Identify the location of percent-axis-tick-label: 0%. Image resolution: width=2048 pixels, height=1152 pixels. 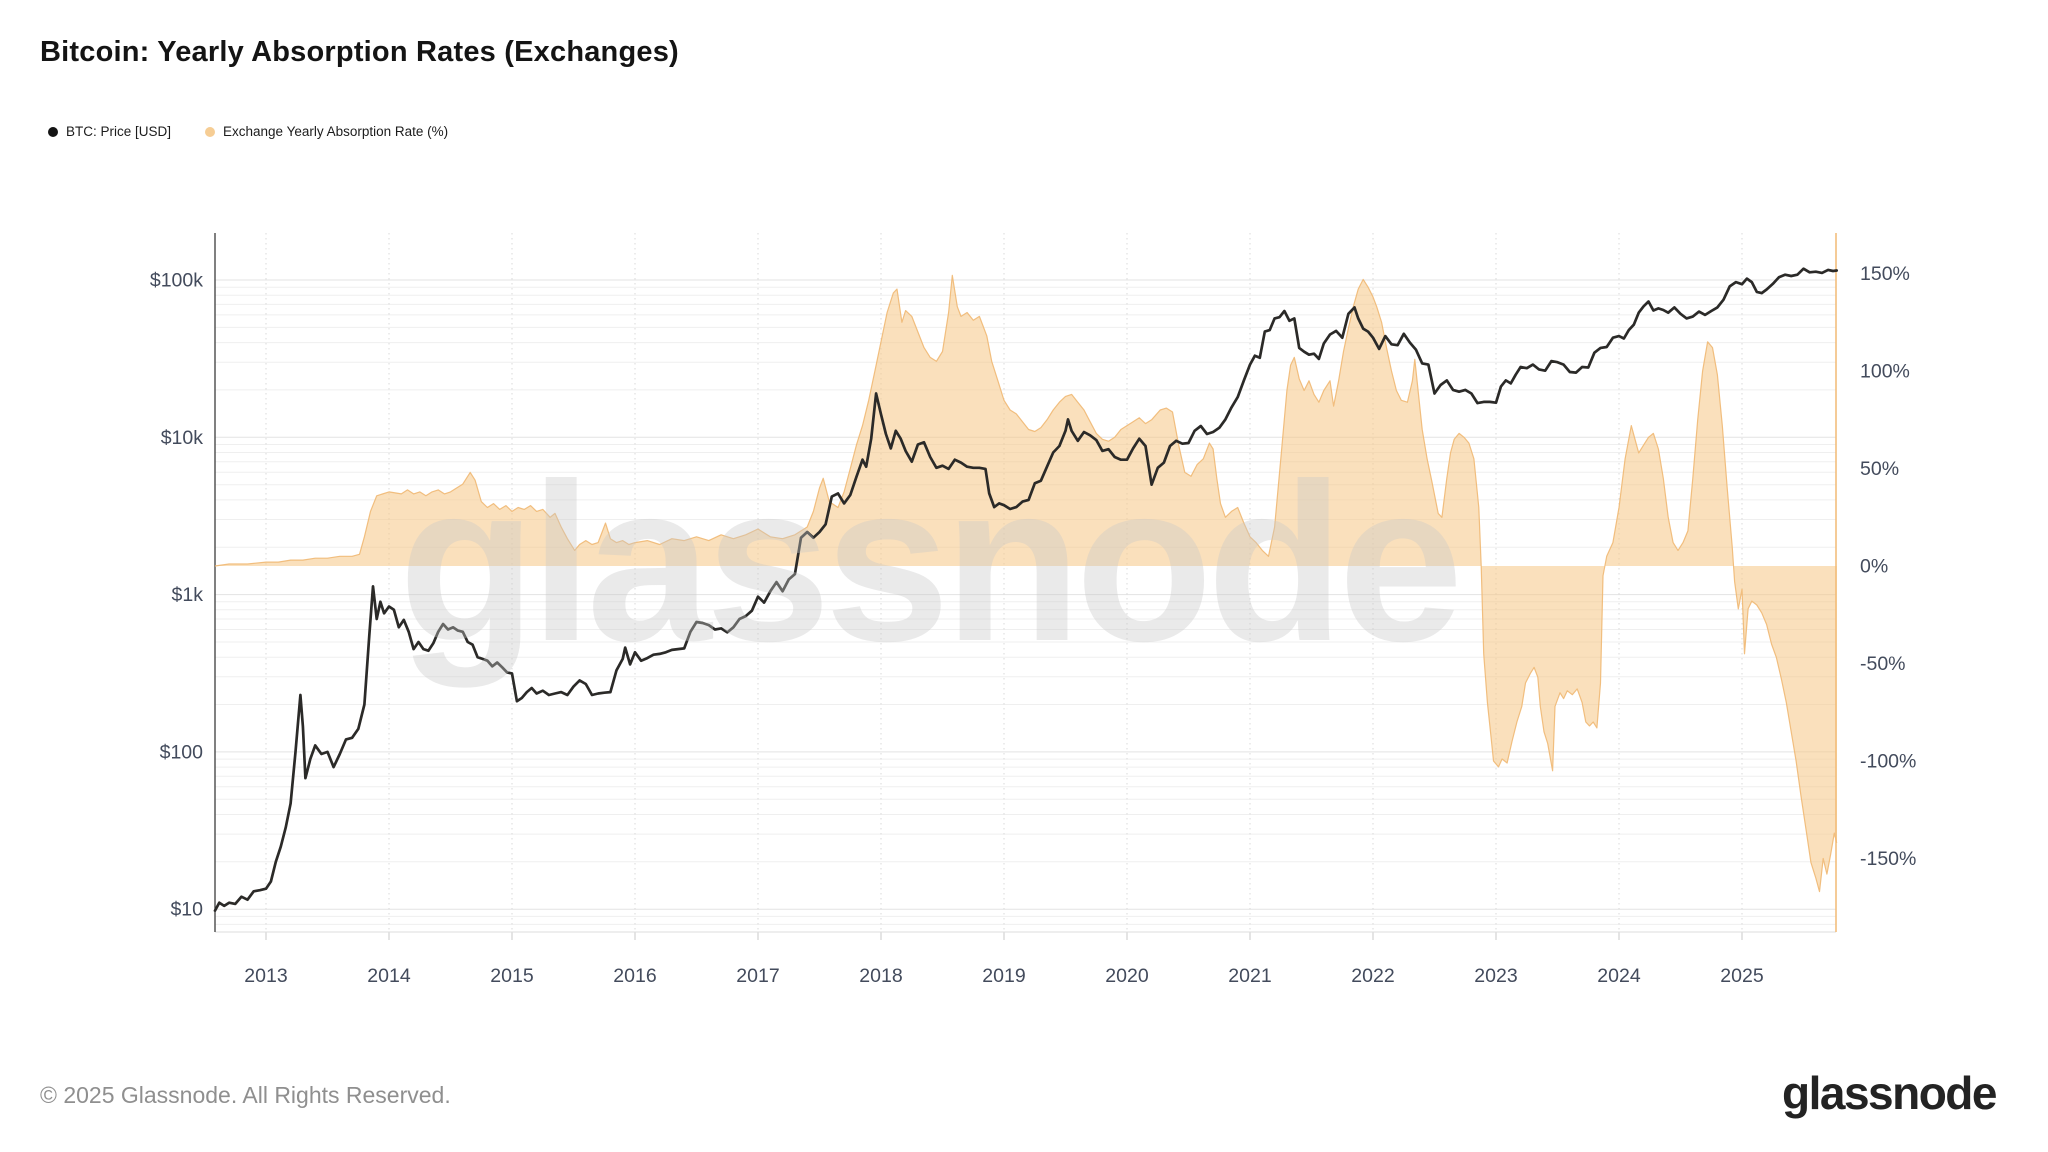
(1874, 567).